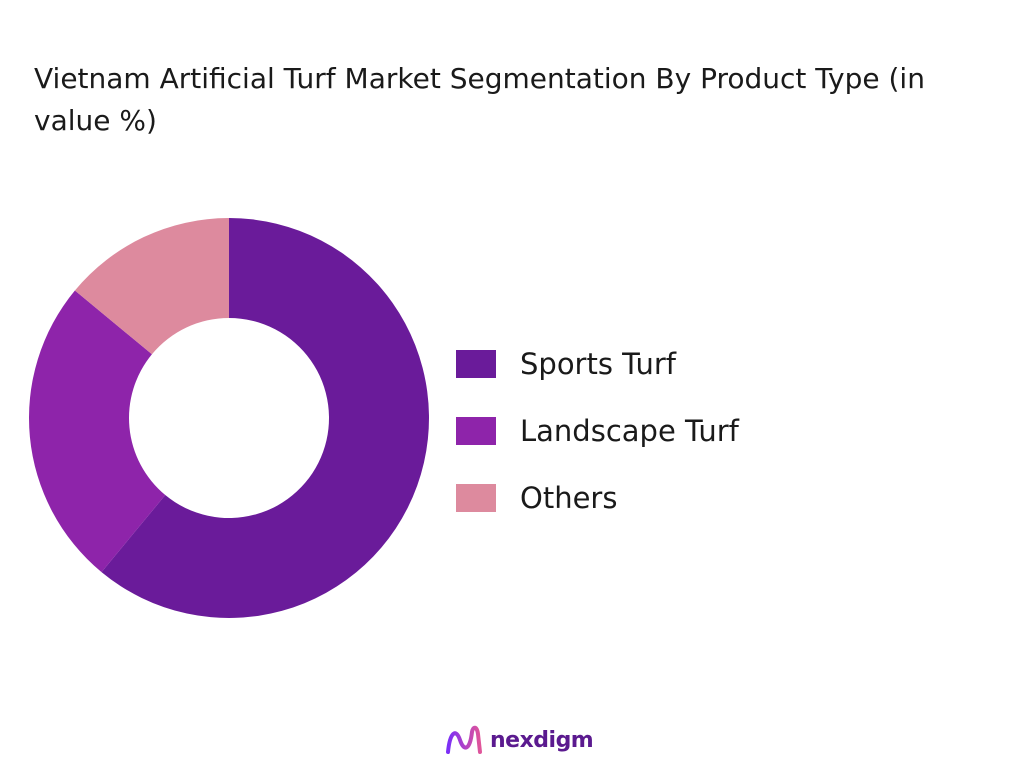 This screenshot has height=768, width=1024. I want to click on legend-item-sports-turf: Sports Turf, so click(597, 363).